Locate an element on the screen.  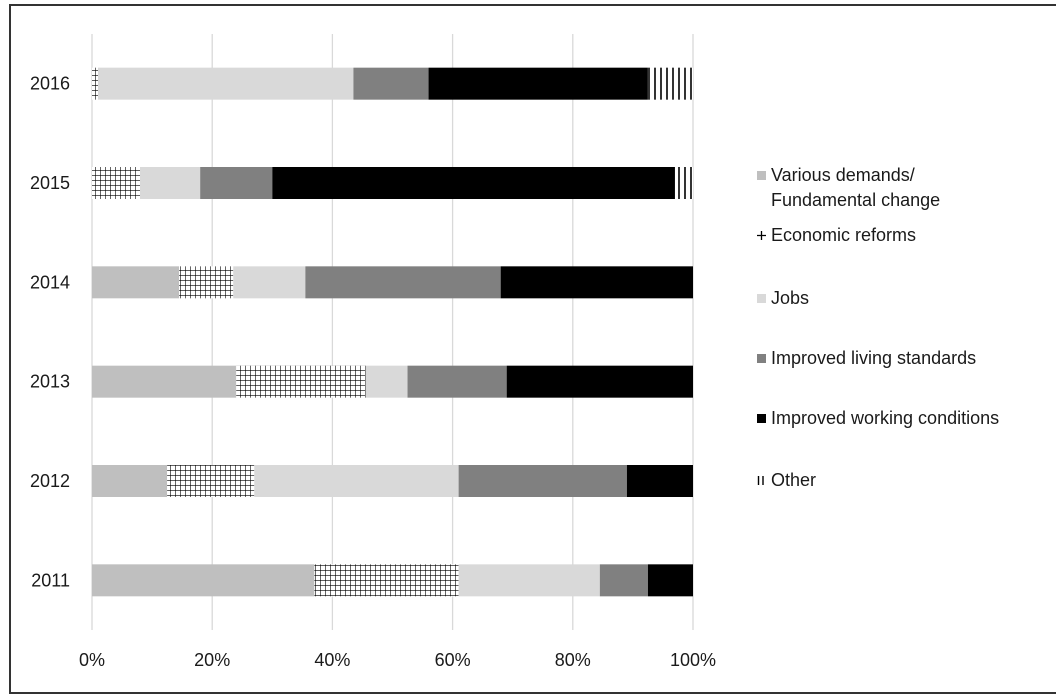
legend-label: Various demands/ is located at coordinates (843, 175).